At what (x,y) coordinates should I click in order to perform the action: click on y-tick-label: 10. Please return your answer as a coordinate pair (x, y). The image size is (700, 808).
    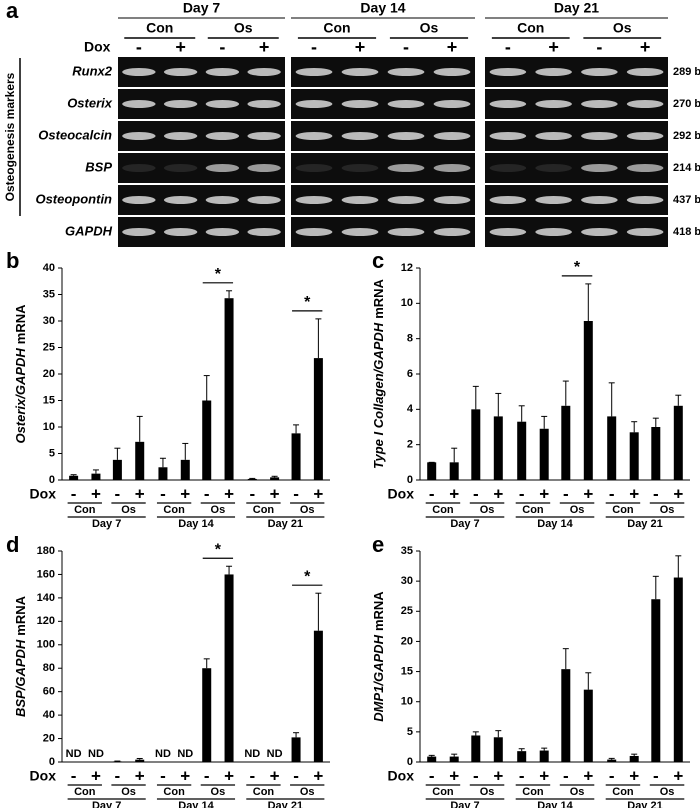
    Looking at the image, I should click on (49, 427).